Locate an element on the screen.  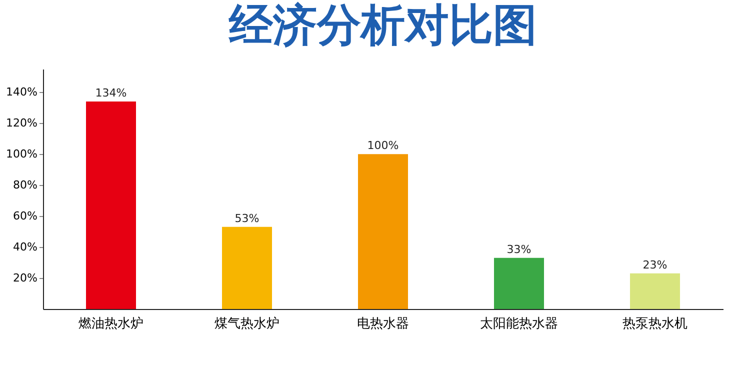
x-tick-label: 煤气热水炉 is located at coordinates (247, 324).